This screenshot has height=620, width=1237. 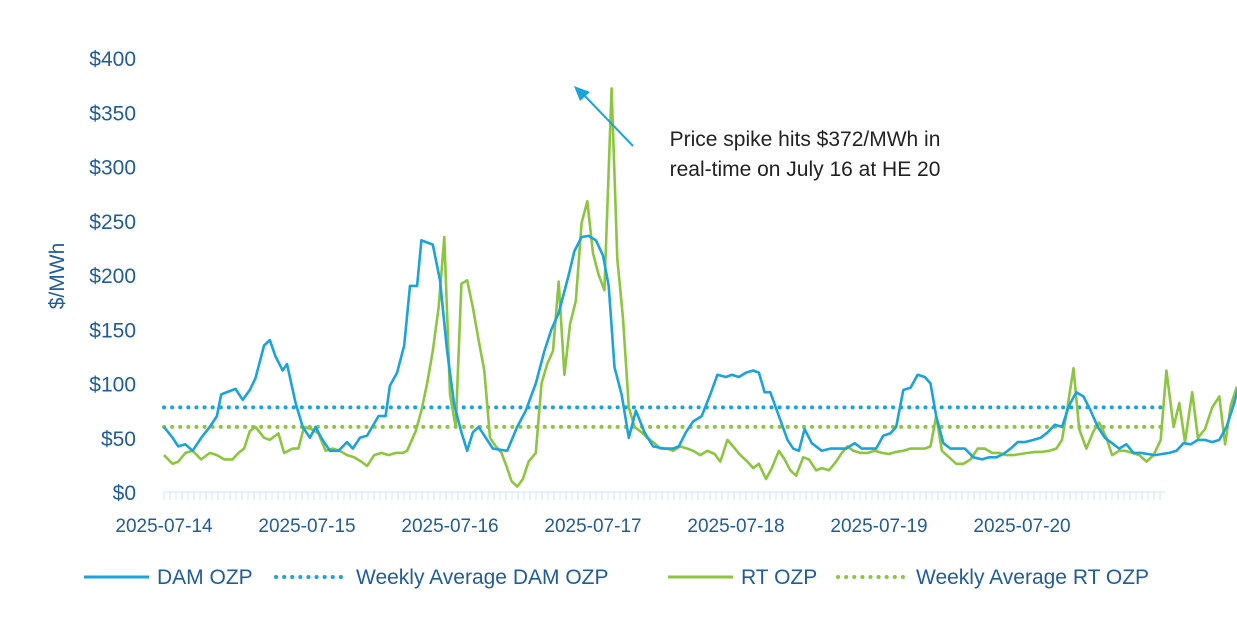 I want to click on y-tick-label: $0, so click(x=124, y=493).